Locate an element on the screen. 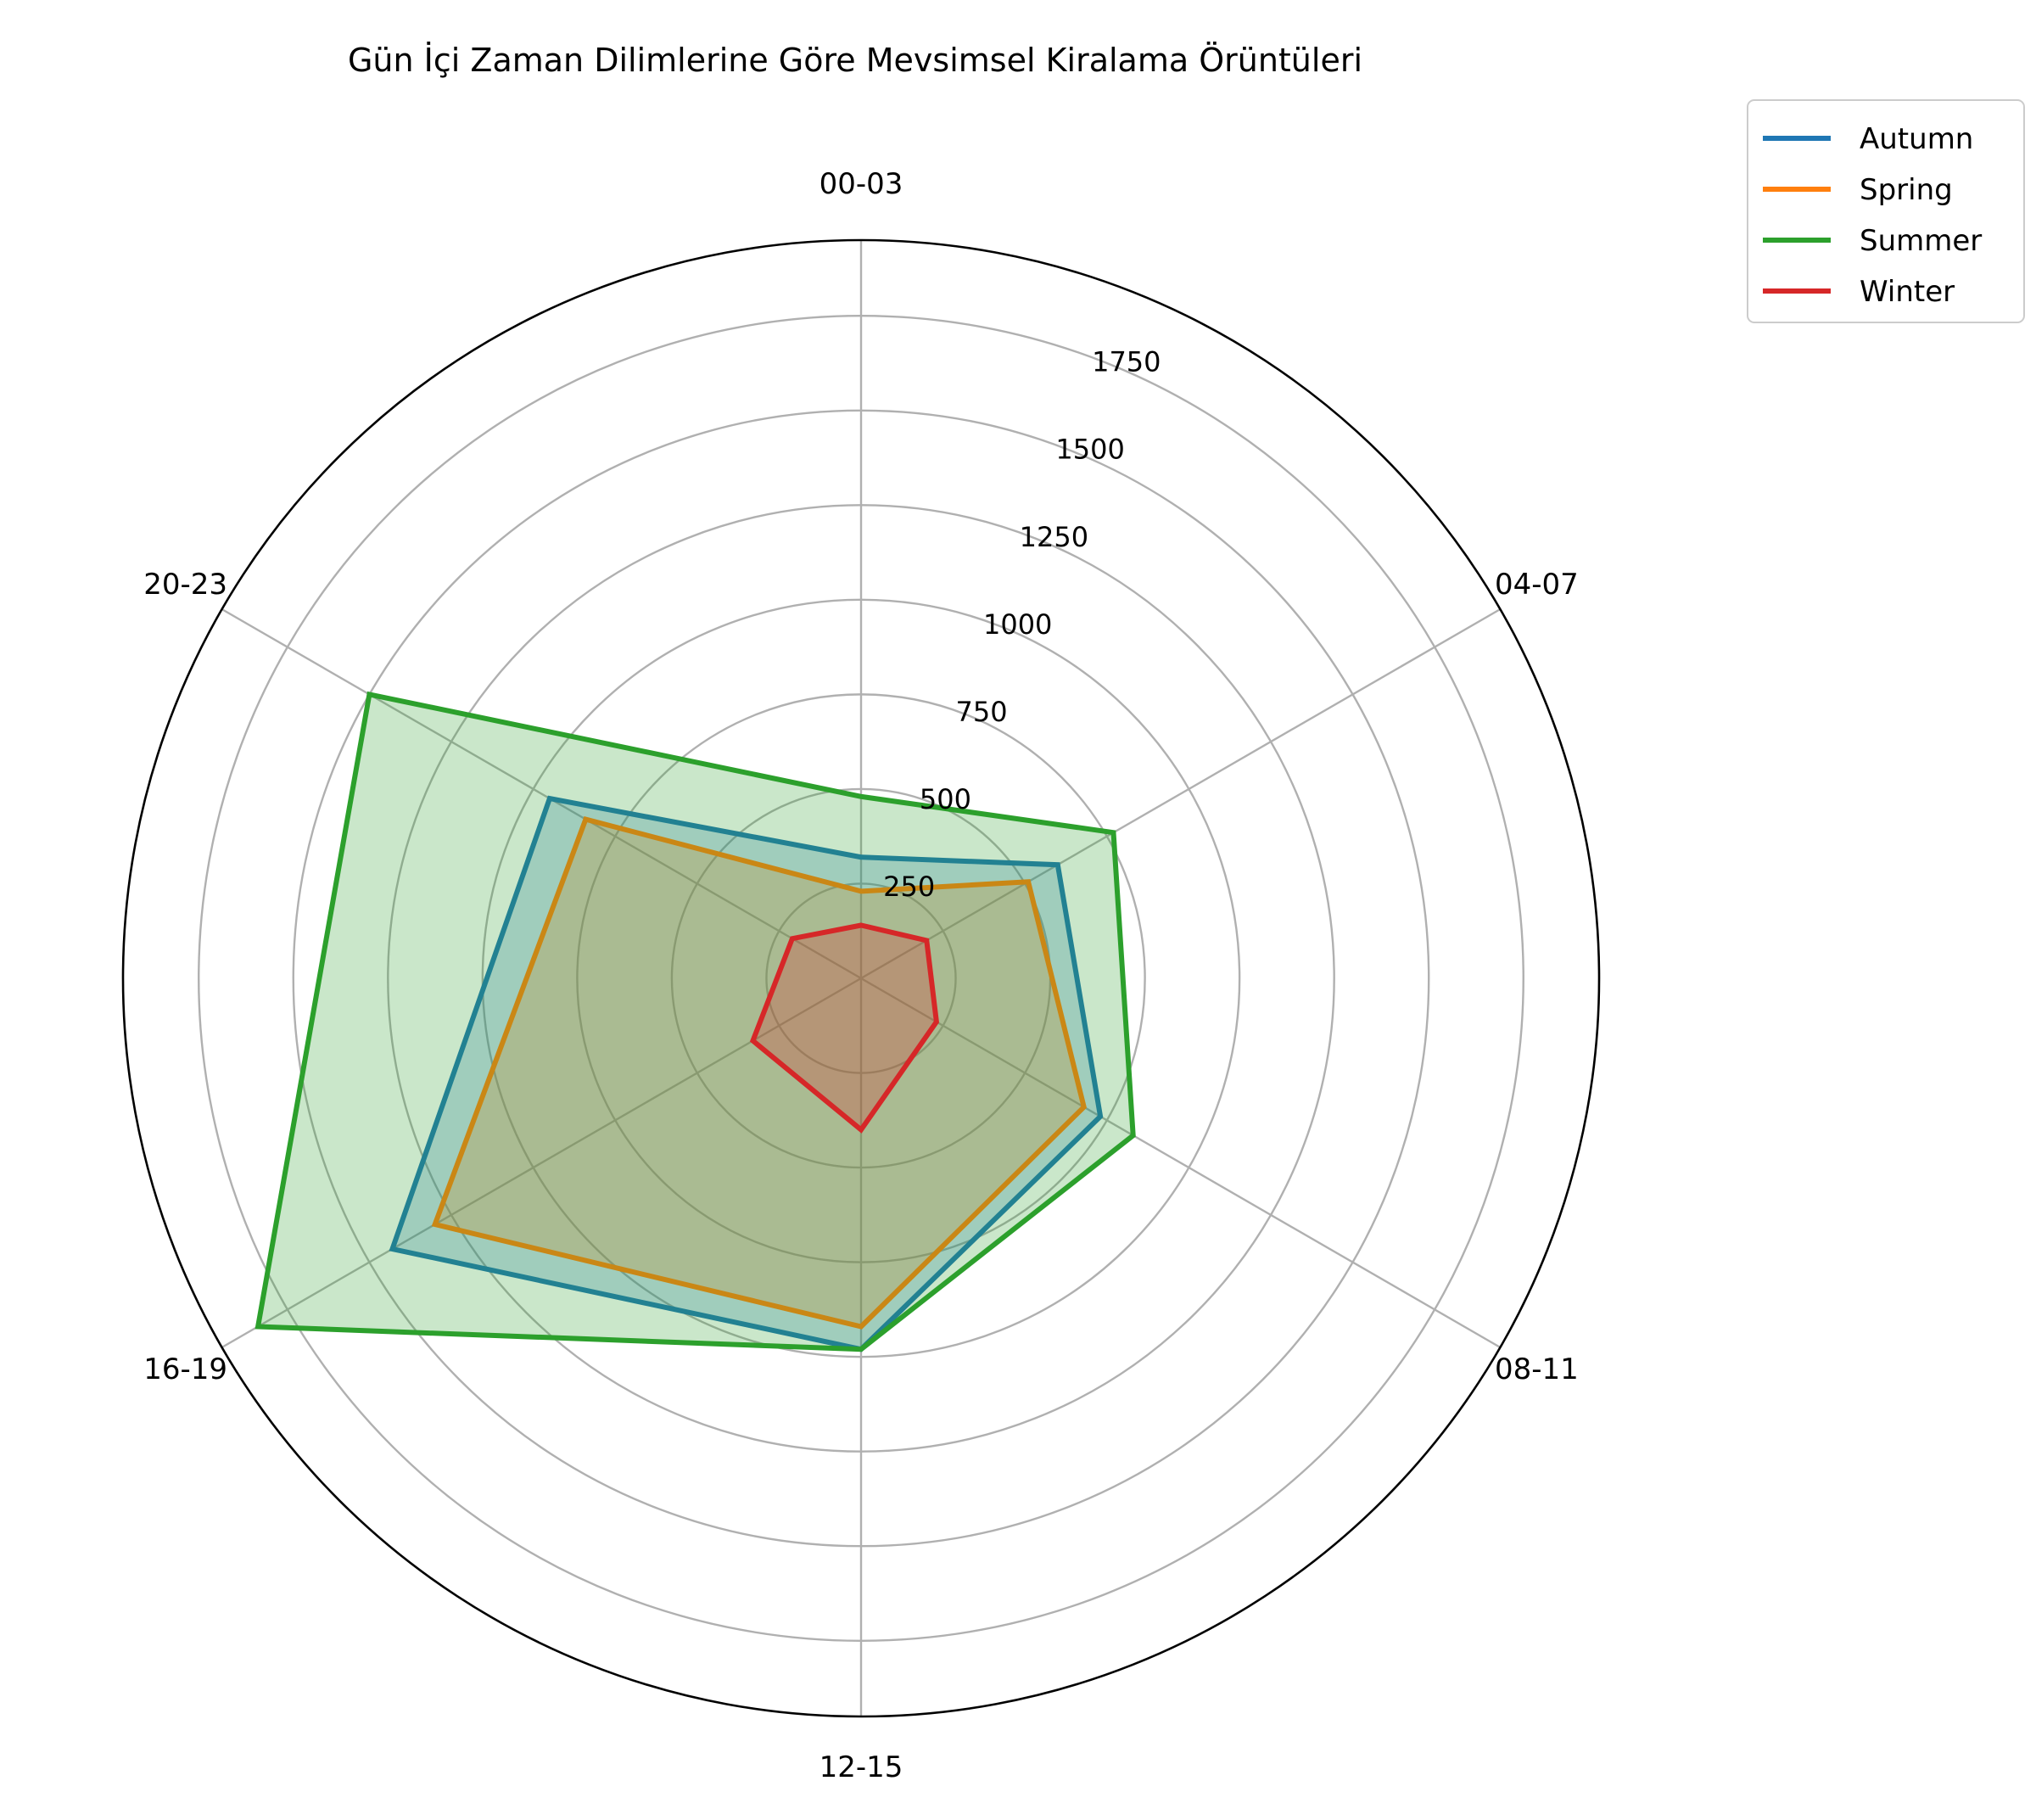  category-label-12-15: 12-15 is located at coordinates (861, 1767).